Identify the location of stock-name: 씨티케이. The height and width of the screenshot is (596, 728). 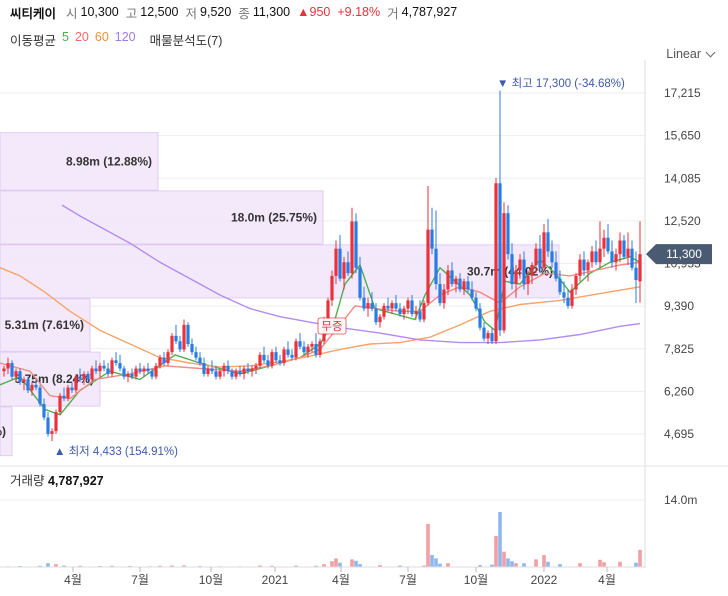
(33, 13).